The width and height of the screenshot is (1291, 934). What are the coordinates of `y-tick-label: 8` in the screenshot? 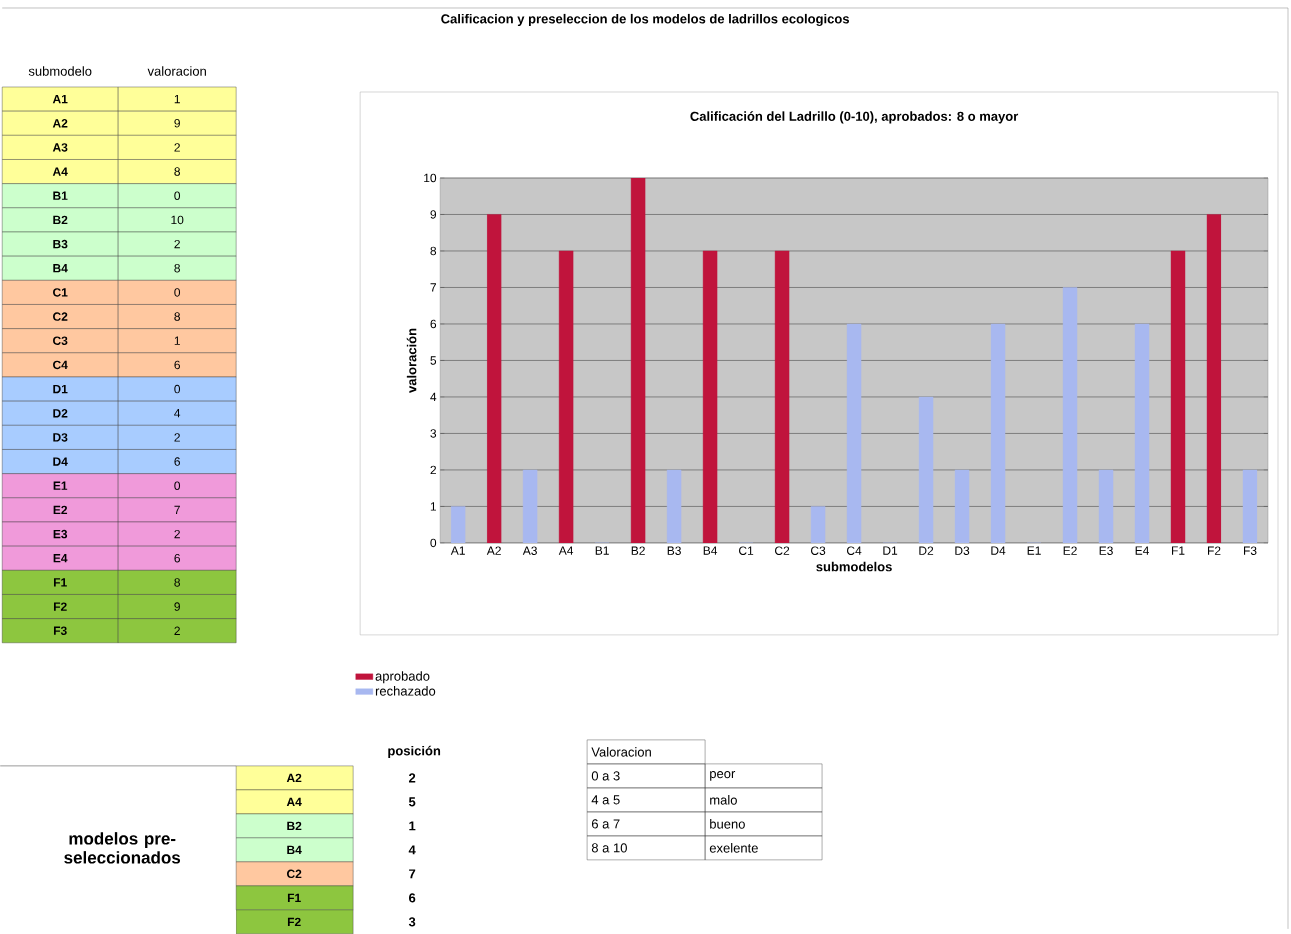 It's located at (433, 251).